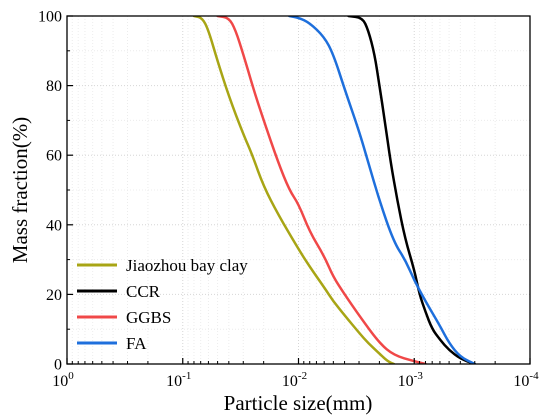 The image size is (550, 419). I want to click on y-tick-label: 100, so click(50, 17).